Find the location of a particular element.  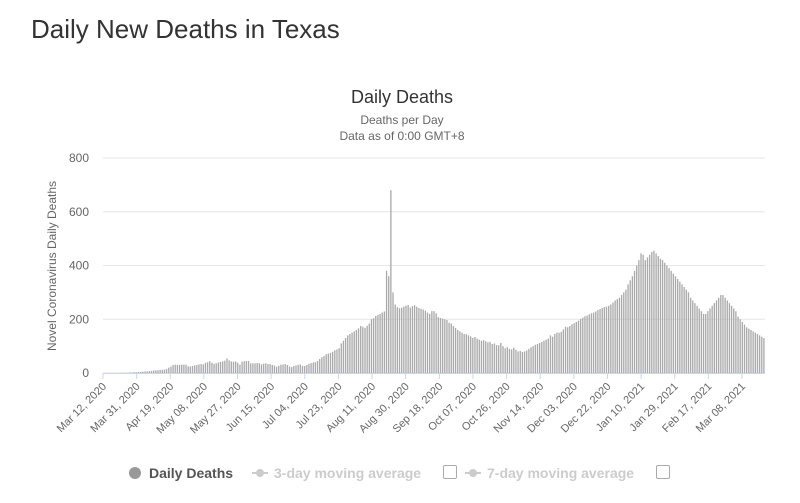

7-day-average-checkbox is located at coordinates (663, 472).